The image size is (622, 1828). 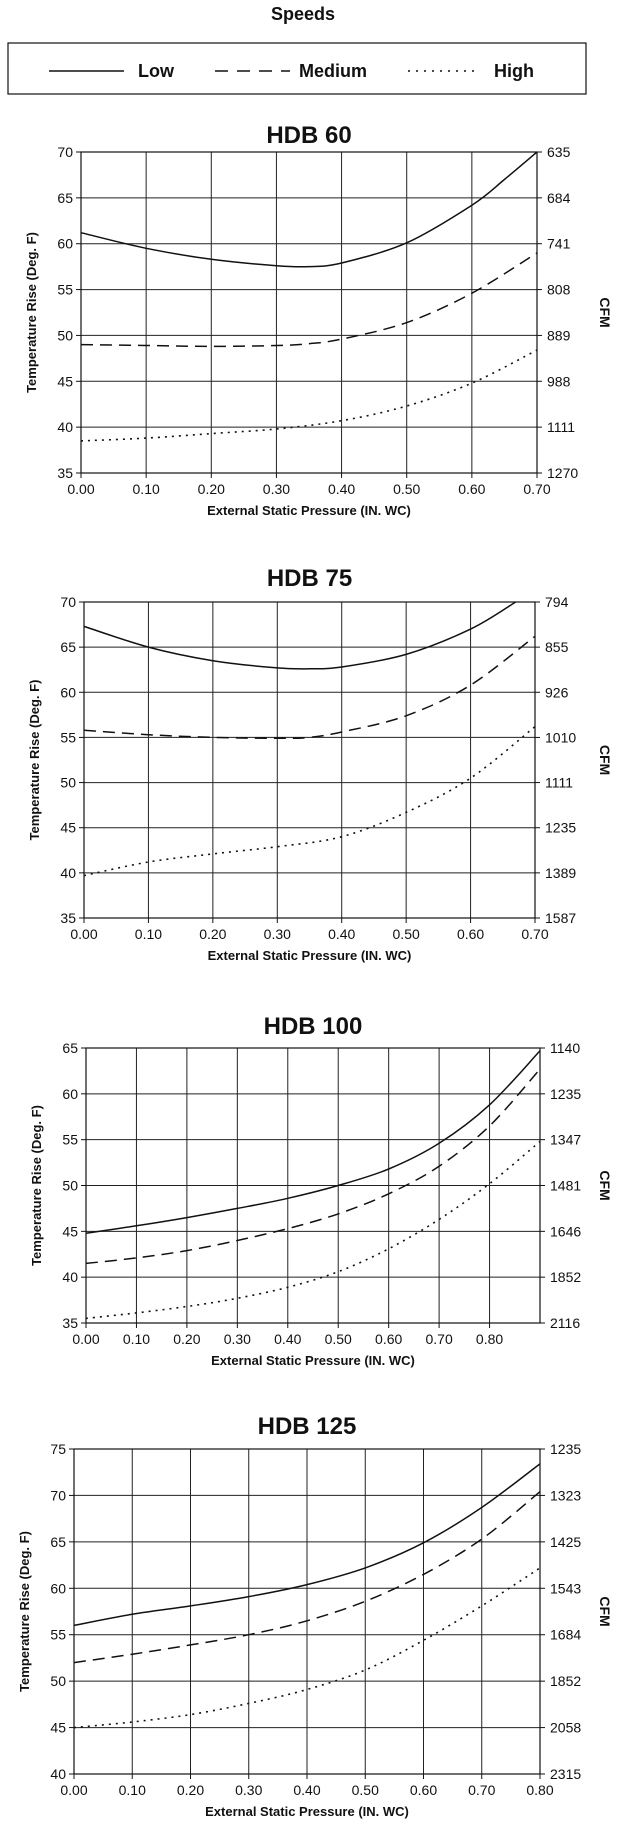 What do you see at coordinates (560, 737) in the screenshot?
I see `y2-tick-label: 1010` at bounding box center [560, 737].